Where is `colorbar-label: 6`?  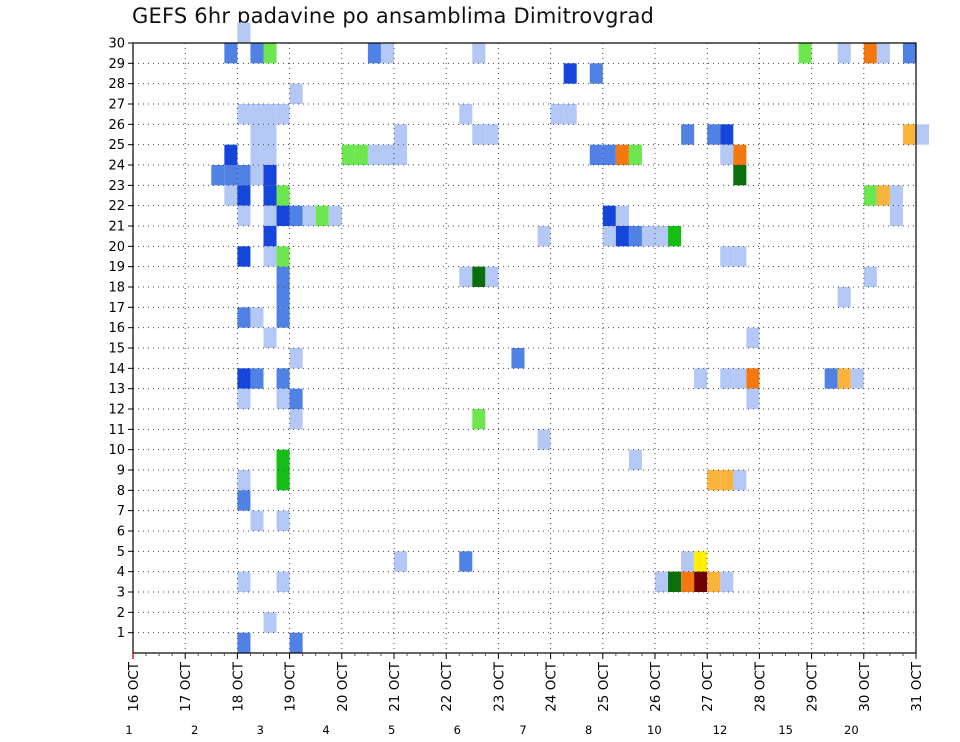 colorbar-label: 6 is located at coordinates (457, 730).